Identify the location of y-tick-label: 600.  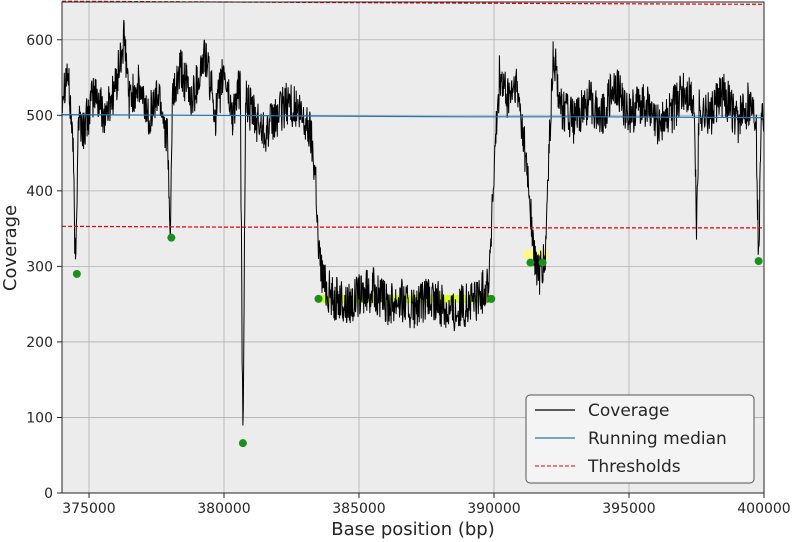
(39, 41).